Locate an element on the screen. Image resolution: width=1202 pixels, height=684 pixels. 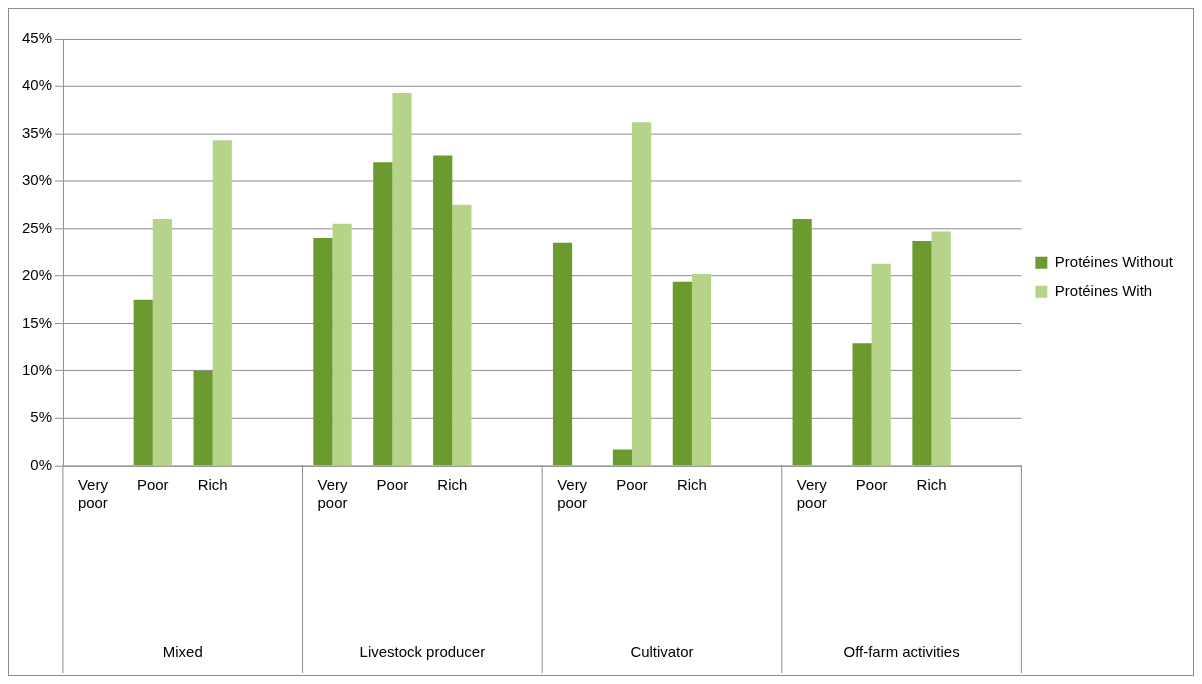
y-tick-label: 5% is located at coordinates (41, 417).